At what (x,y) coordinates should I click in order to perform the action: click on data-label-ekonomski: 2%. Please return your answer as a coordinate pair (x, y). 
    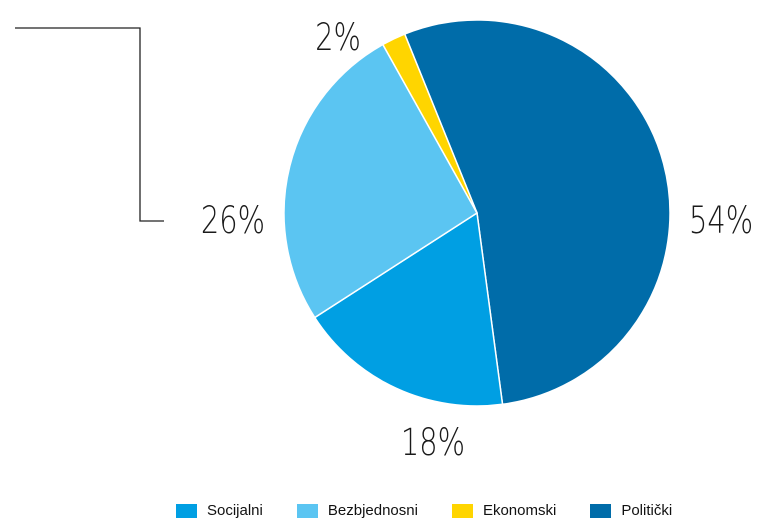
    Looking at the image, I should click on (338, 36).